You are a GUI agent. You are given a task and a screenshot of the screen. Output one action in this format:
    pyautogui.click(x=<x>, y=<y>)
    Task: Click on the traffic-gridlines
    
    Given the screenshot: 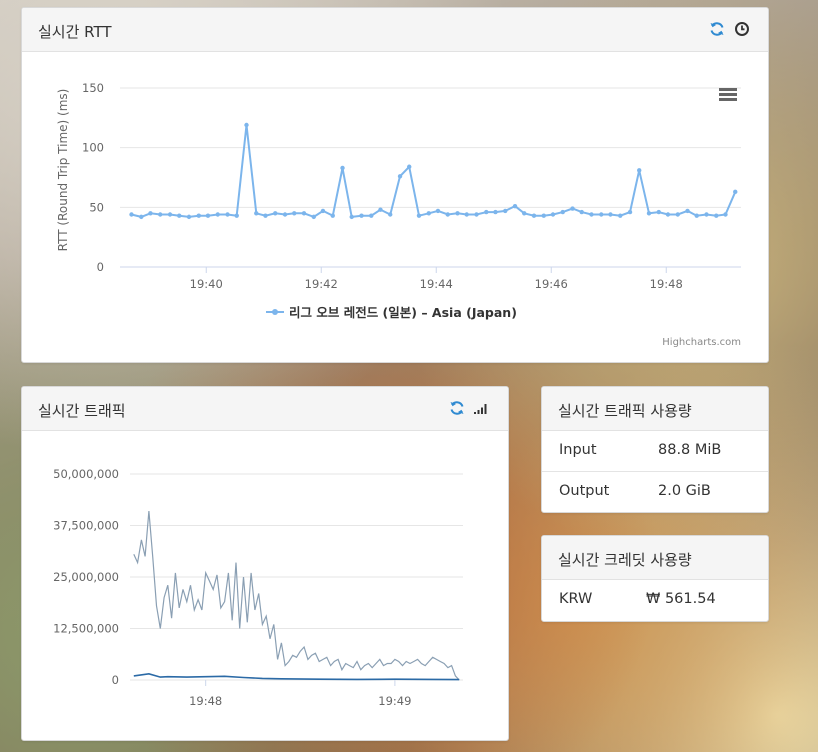 What is the action you would take?
    pyautogui.click(x=296, y=577)
    